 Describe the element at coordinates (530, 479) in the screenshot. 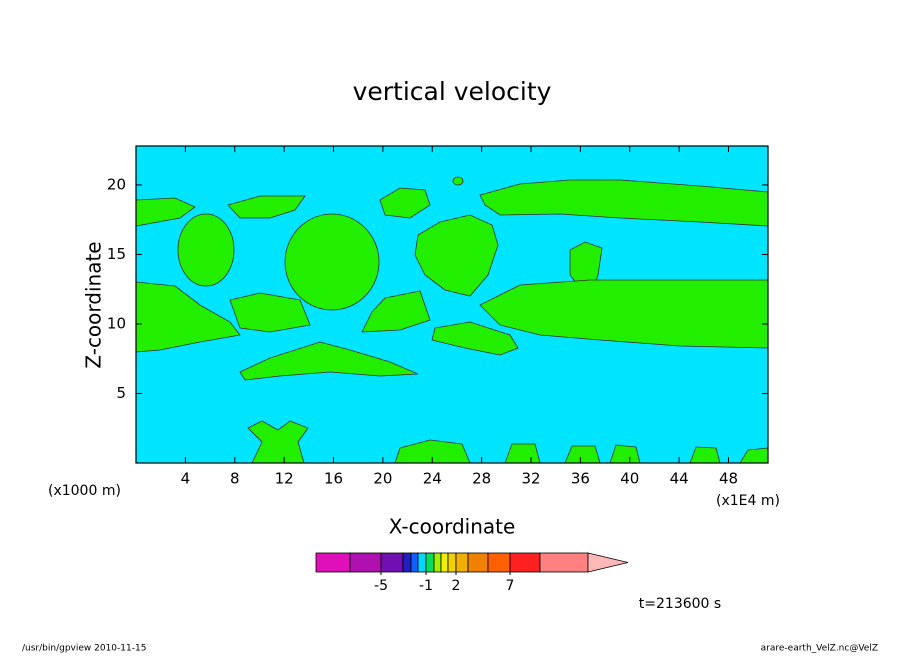

I see `x-tick-label: 32` at that location.